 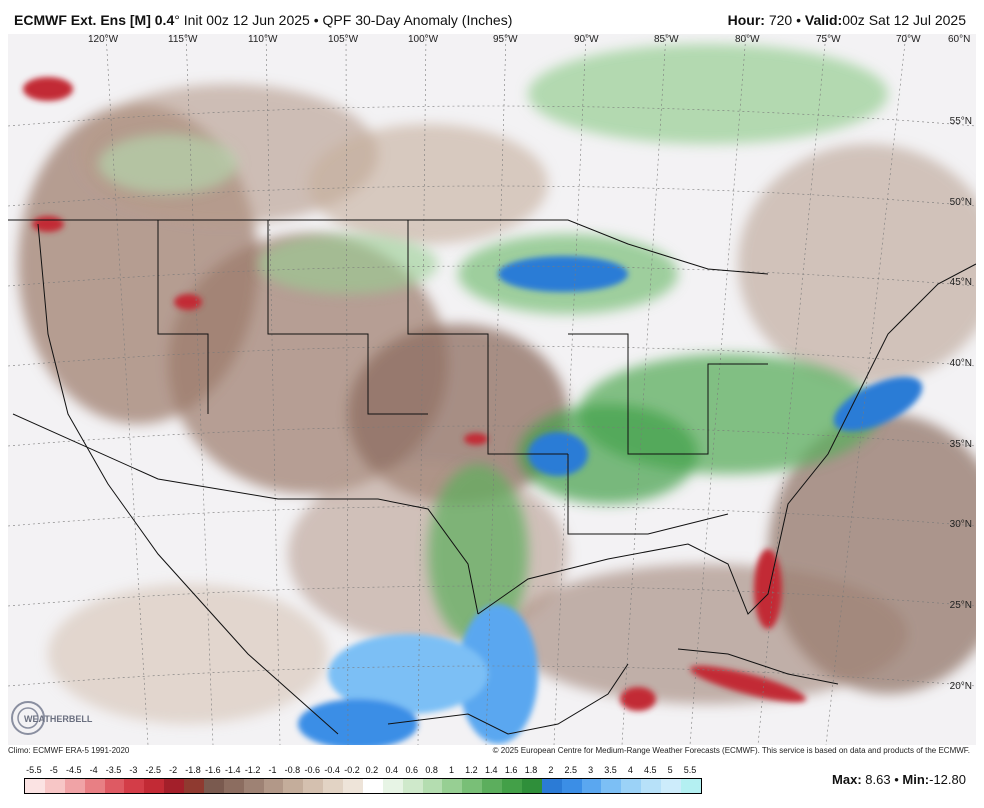 What do you see at coordinates (451, 770) in the screenshot?
I see `scale-tick-label: 1` at bounding box center [451, 770].